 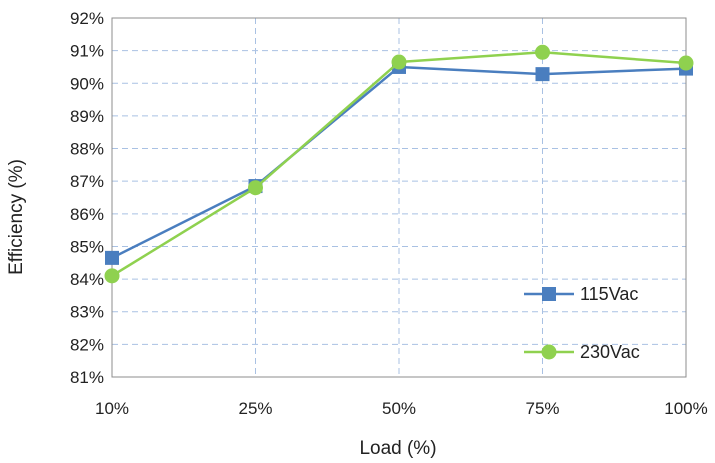 What do you see at coordinates (87, 377) in the screenshot?
I see `y-tick-label: 81%` at bounding box center [87, 377].